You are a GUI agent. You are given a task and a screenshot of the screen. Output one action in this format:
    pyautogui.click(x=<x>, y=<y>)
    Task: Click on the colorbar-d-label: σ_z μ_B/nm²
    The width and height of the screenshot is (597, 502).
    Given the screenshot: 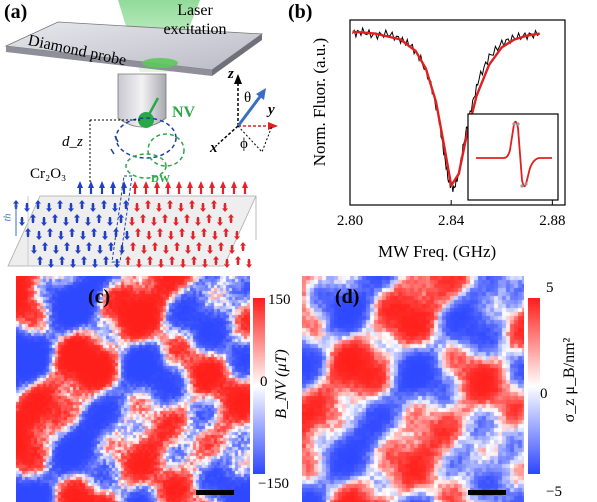 What is the action you would take?
    pyautogui.click(x=569, y=380)
    